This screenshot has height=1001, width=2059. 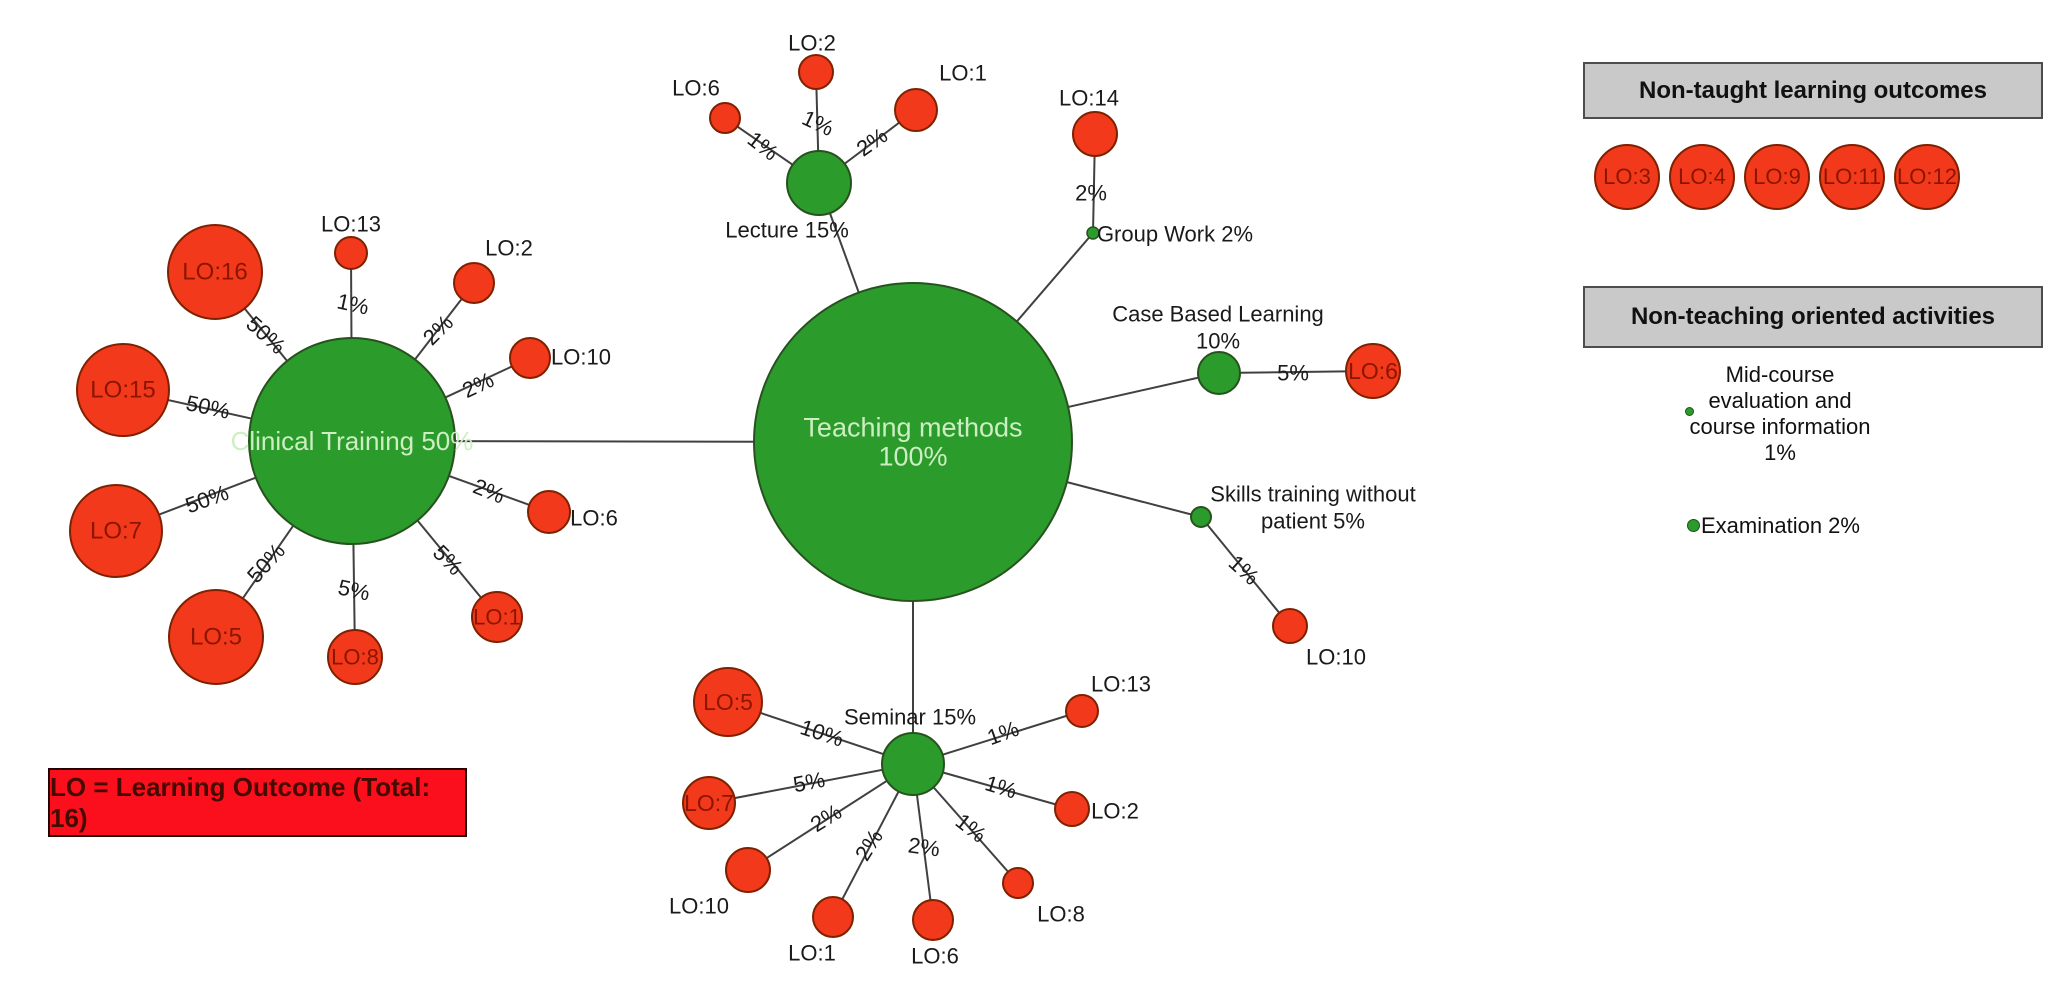 I want to click on node-ct_lo7, so click(x=116, y=531).